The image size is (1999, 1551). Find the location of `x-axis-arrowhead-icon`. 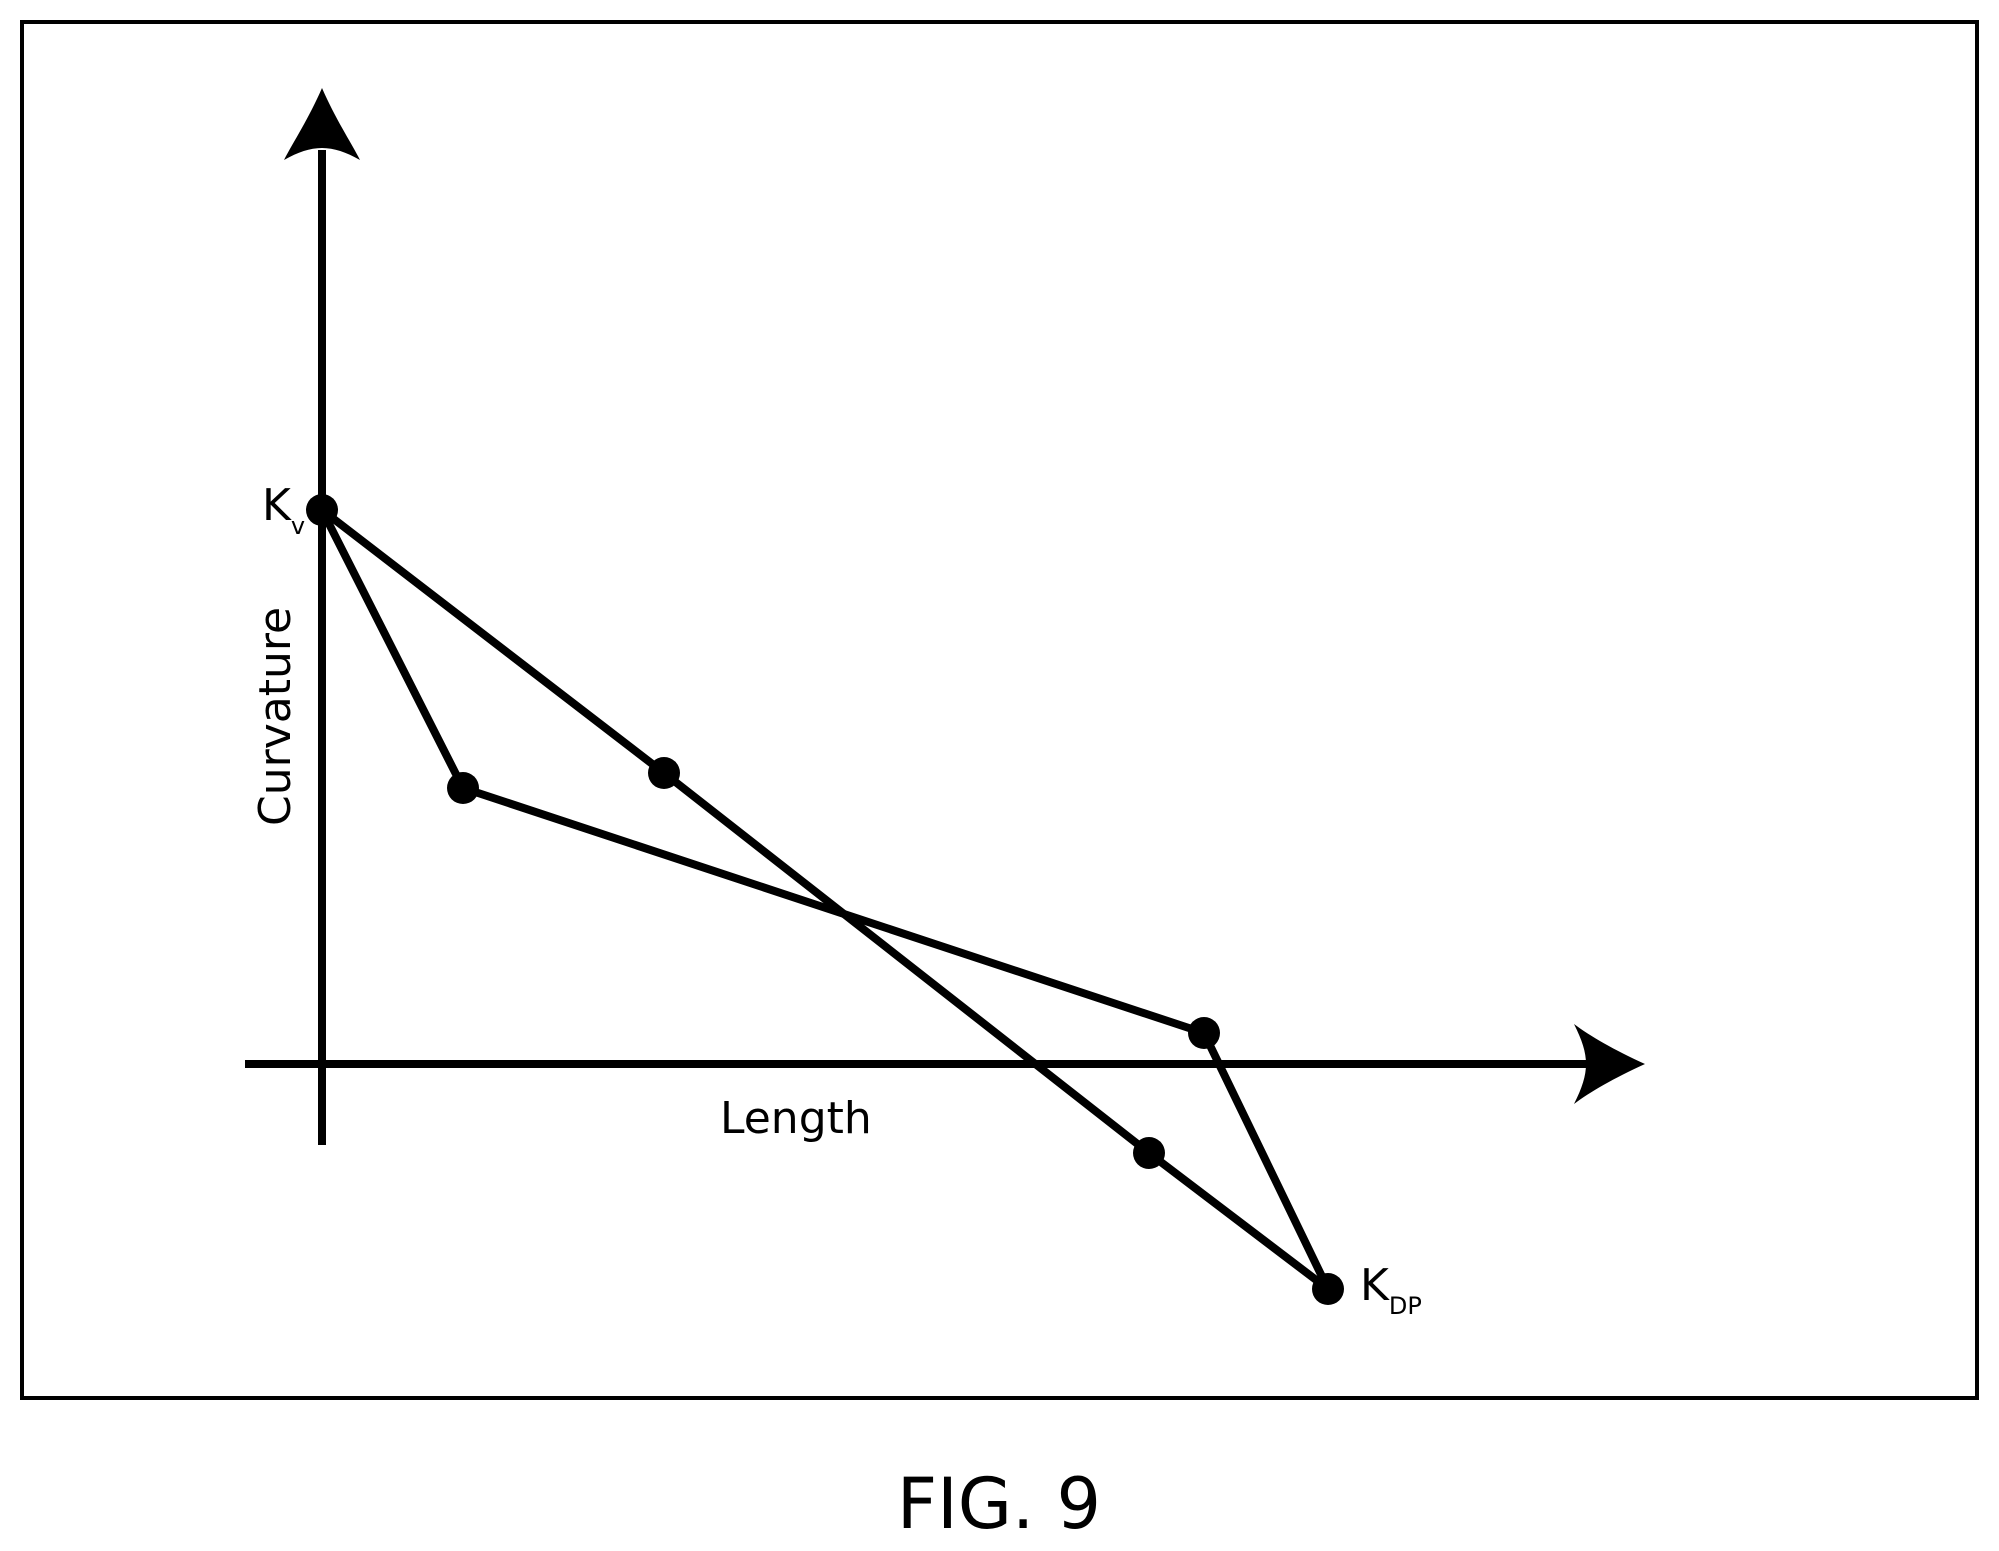

x-axis-arrowhead-icon is located at coordinates (1609, 1064).